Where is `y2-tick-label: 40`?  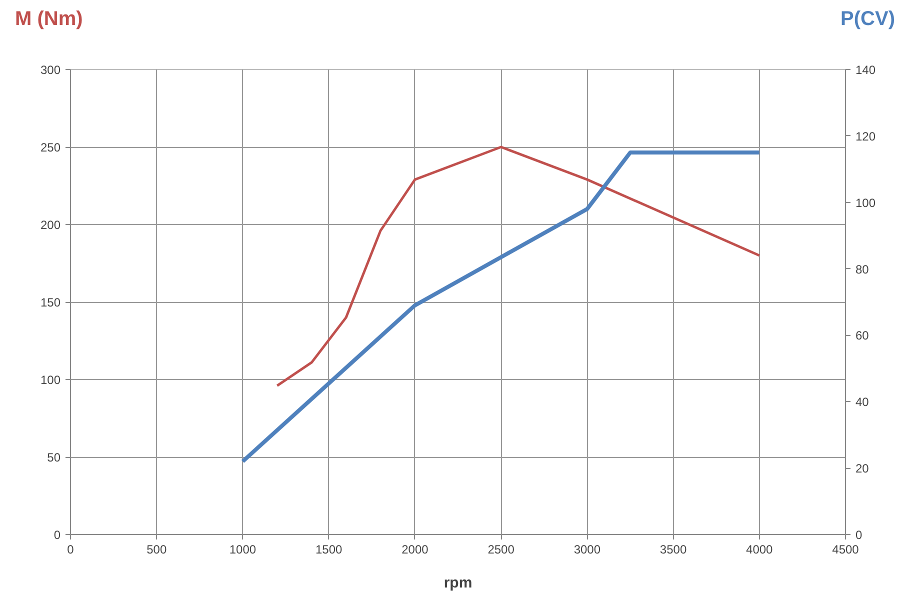
y2-tick-label: 40 is located at coordinates (863, 402).